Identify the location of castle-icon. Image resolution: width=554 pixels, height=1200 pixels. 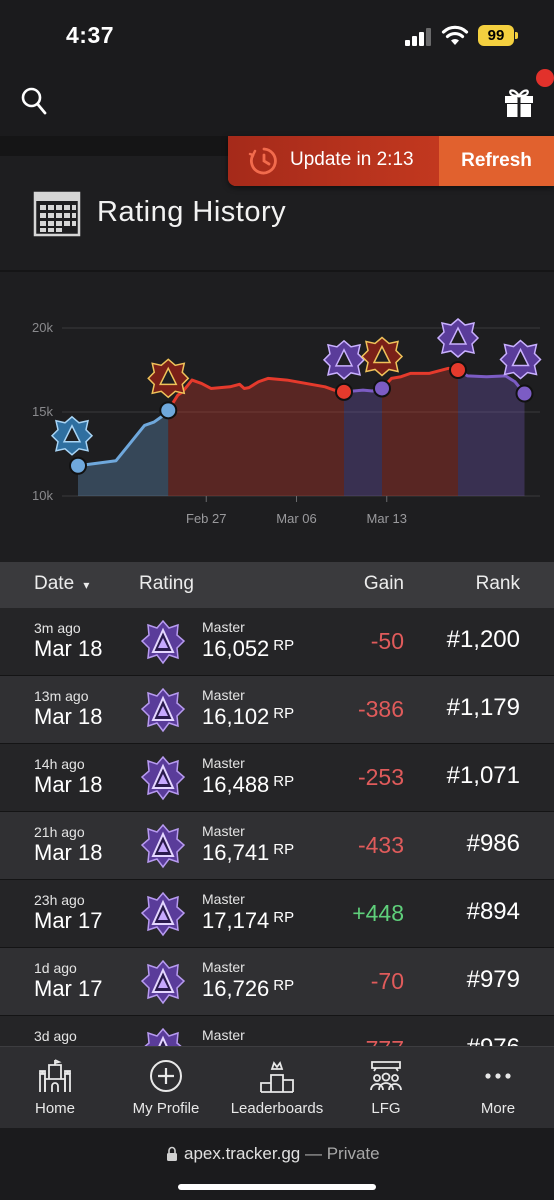
(55, 1075).